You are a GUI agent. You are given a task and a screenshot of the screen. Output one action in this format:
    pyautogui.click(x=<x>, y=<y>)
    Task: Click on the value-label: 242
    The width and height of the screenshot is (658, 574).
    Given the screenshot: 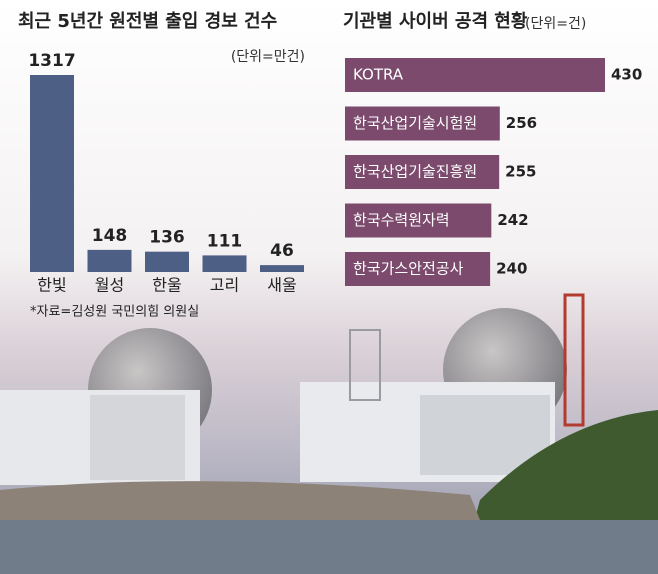 What is the action you would take?
    pyautogui.click(x=512, y=220)
    